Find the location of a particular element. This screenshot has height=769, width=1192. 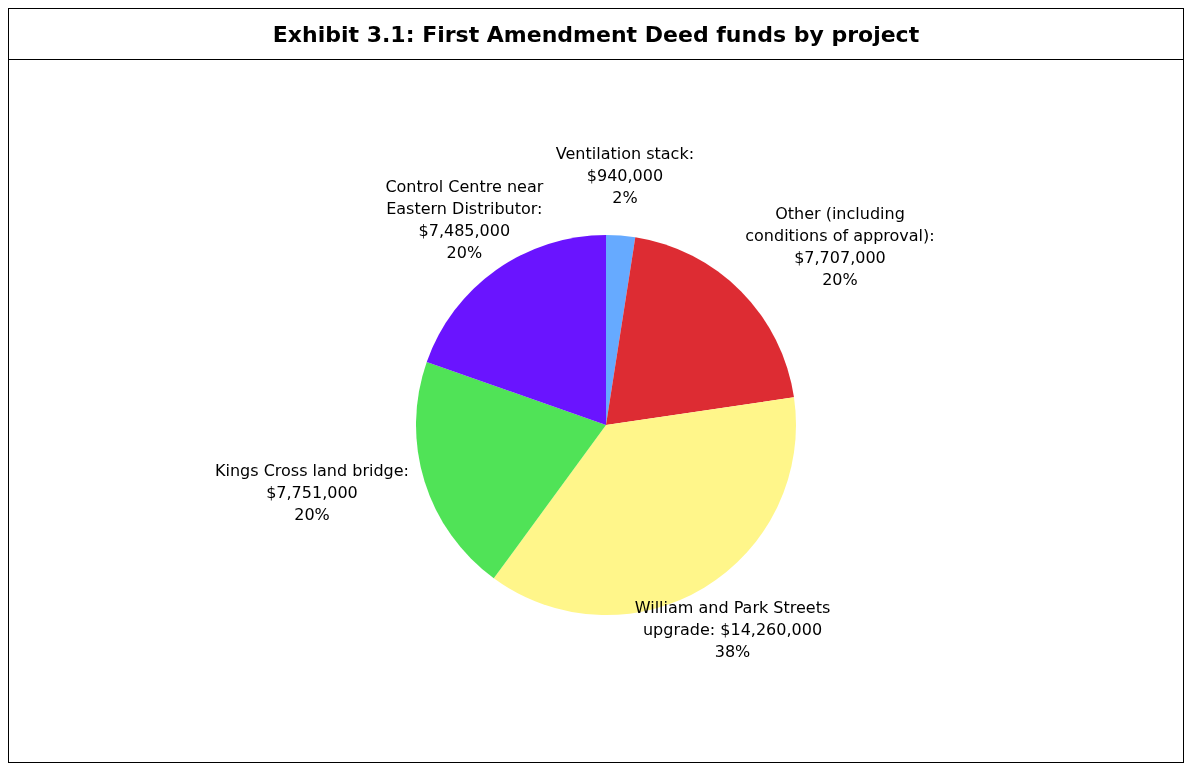

slice-label: Other (including conditions of approval): $7,707,000 20% is located at coordinates (840, 247).